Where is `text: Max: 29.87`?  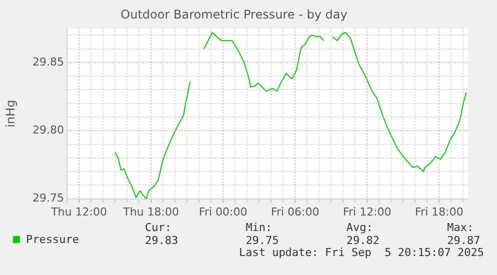
text: Max: 29.87 is located at coordinates (463, 234).